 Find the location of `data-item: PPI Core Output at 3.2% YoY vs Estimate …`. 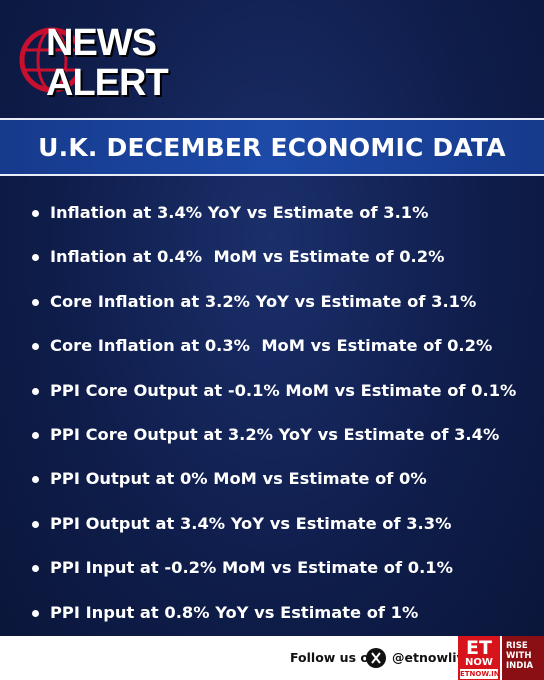

data-item: PPI Core Output at 3.2% YoY vs Estimate … is located at coordinates (258, 440).